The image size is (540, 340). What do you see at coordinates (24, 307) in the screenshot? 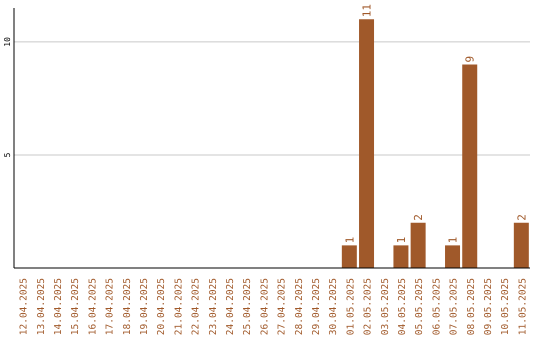
I see `x-tick-label: 12.04.2025` at bounding box center [24, 307].